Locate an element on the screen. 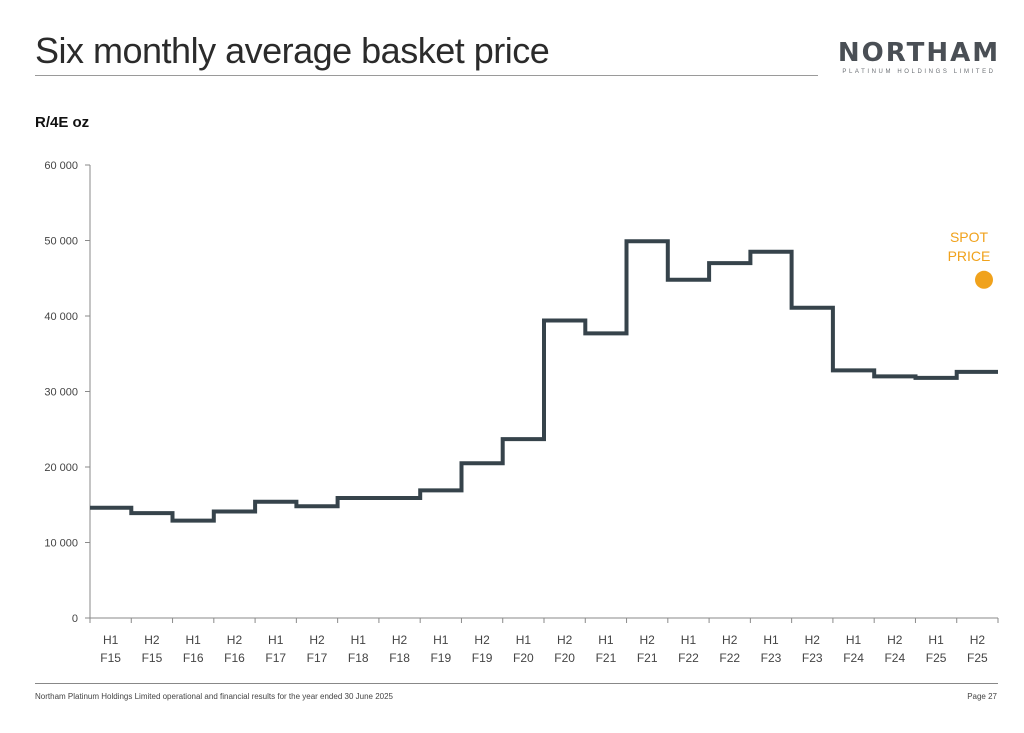 The image size is (1024, 733). northam-logo: NORTHAM PLATINUM HOLDINGS LIMITED is located at coordinates (919, 57).